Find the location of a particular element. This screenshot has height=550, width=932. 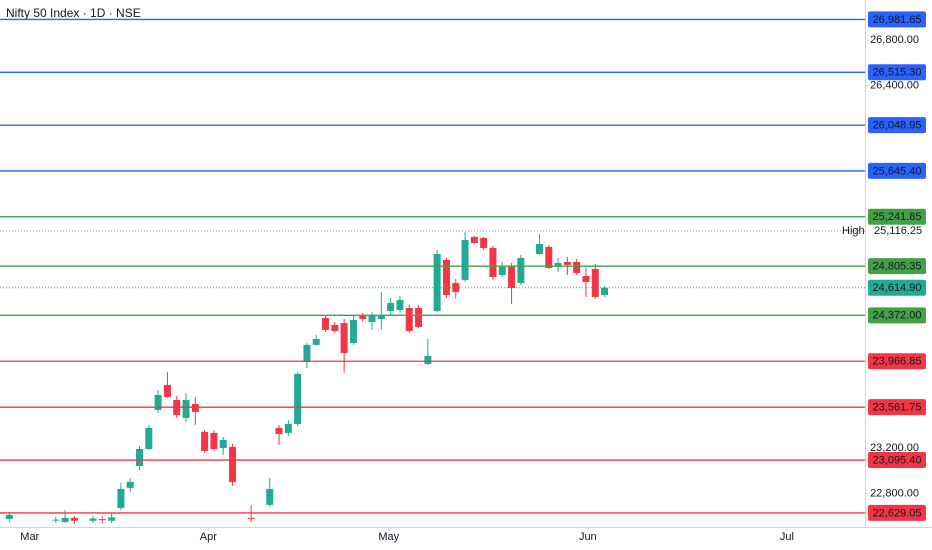

level-label: 24,372.00 is located at coordinates (897, 316).